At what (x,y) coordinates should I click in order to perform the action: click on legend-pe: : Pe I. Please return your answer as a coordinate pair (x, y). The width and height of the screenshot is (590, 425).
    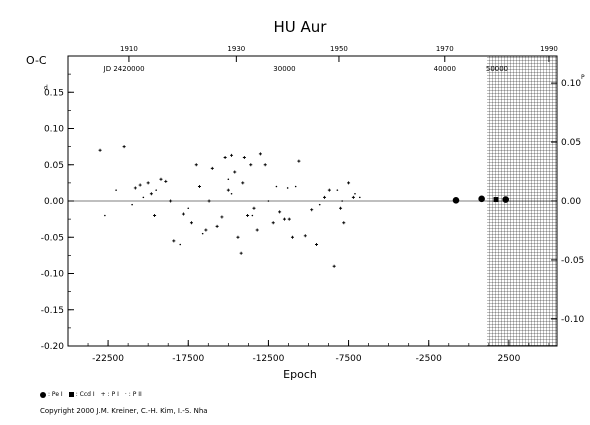
    Looking at the image, I should click on (51, 394).